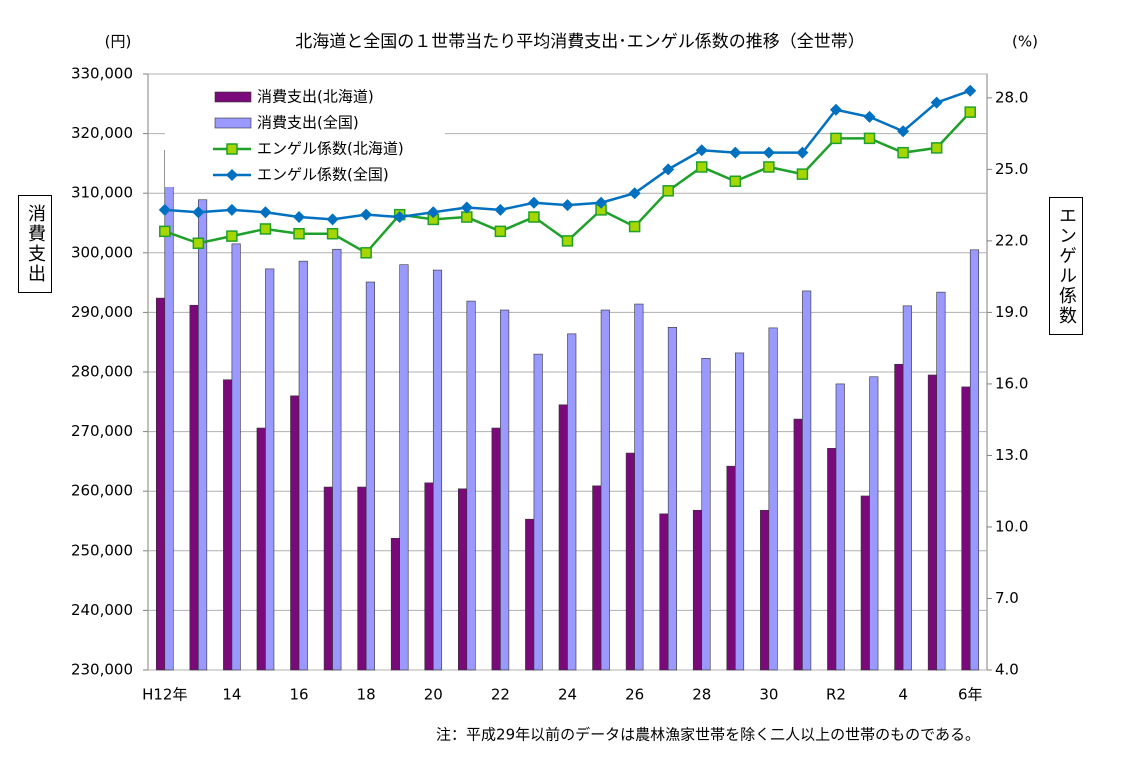 Image resolution: width=1124 pixels, height=780 pixels. I want to click on y-tick-label: 300,000, so click(102, 252).